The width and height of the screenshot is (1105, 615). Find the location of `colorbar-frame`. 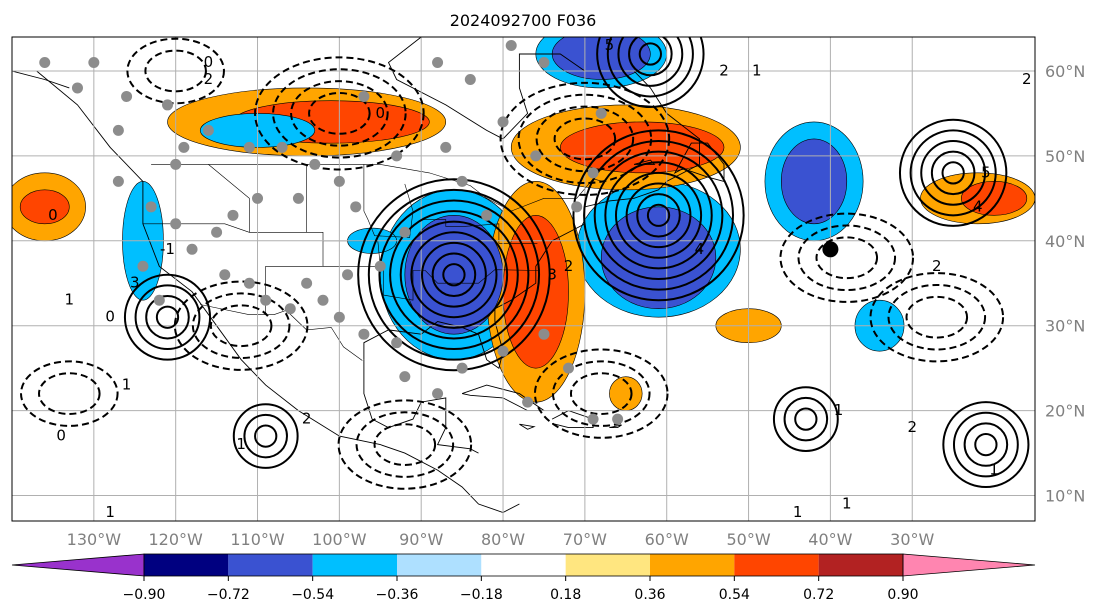

colorbar-frame is located at coordinates (523, 565).